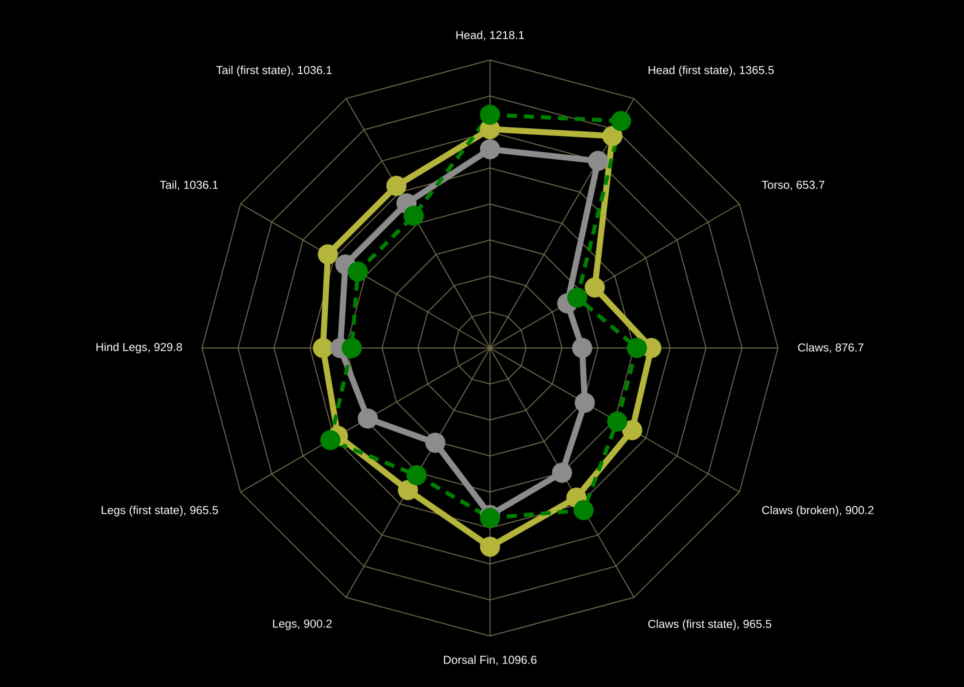 The image size is (964, 687). Describe the element at coordinates (490, 35) in the screenshot. I see `spoke-label: Head, 1218.1` at that location.